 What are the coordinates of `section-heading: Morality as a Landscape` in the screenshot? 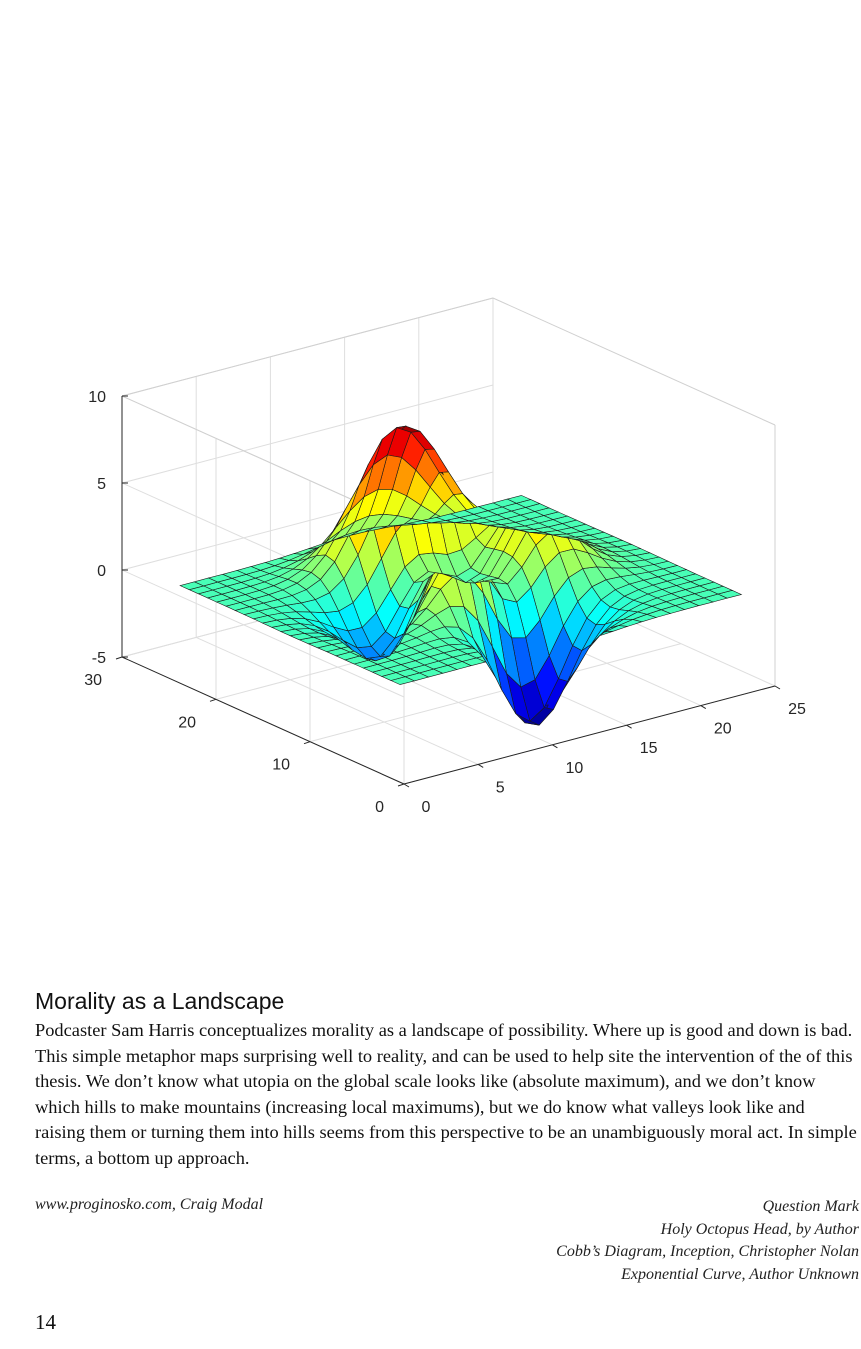 It's located at (160, 1001).